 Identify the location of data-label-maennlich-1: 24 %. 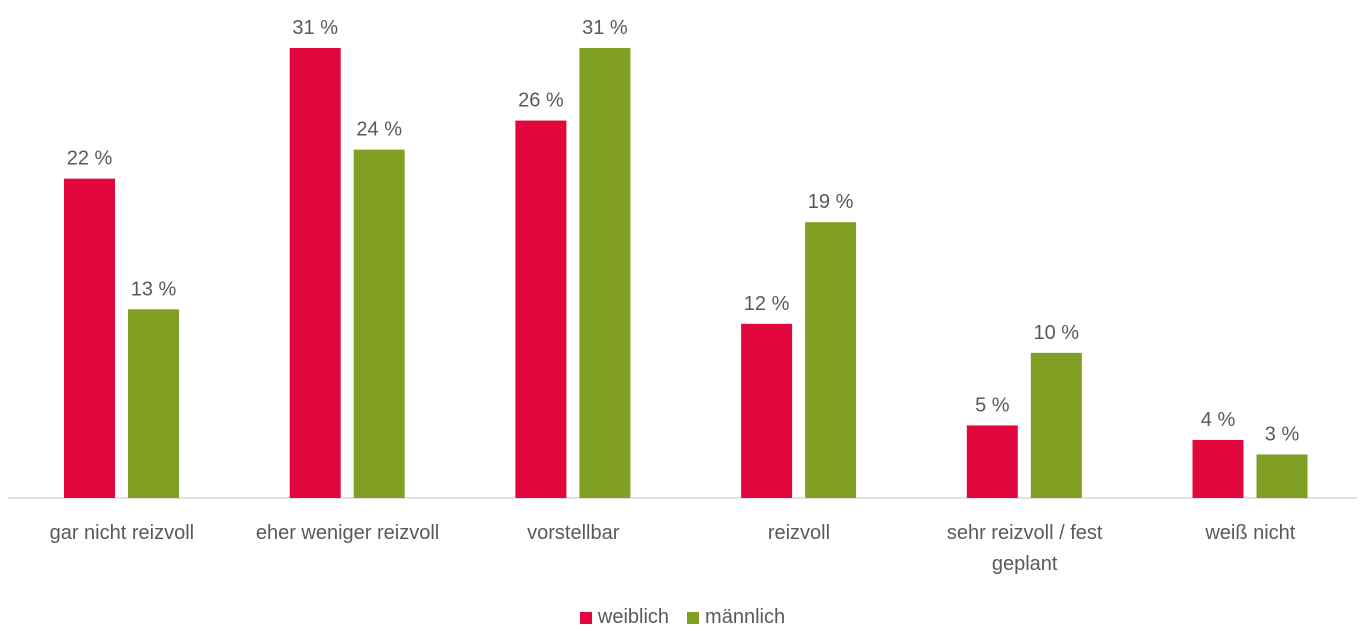
(379, 130).